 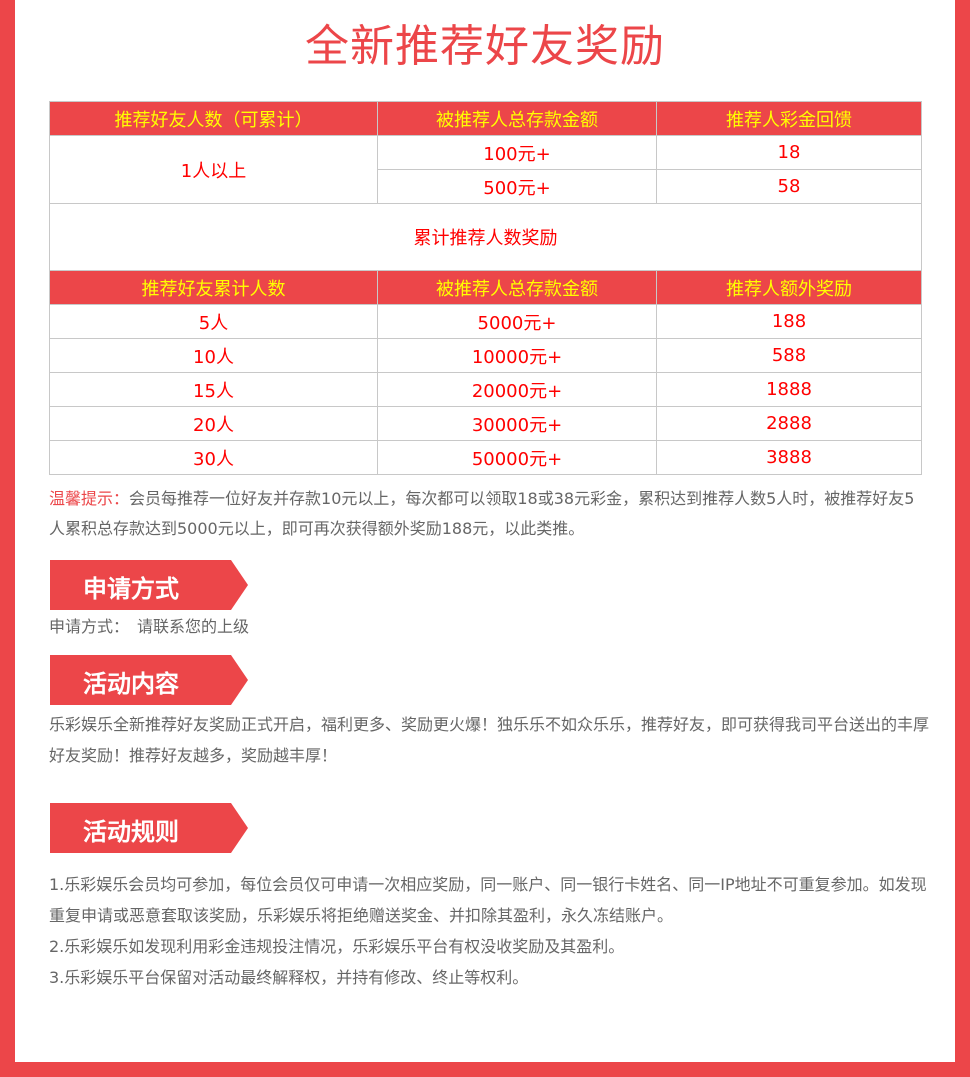 I want to click on table-row: 10人 10000元+ 588, so click(x=485, y=355).